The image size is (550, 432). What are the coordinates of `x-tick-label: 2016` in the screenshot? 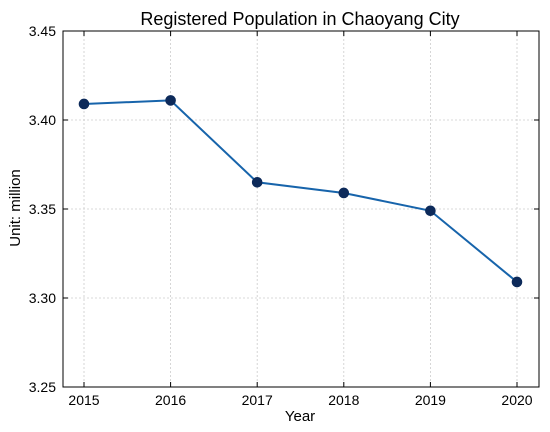 It's located at (170, 400).